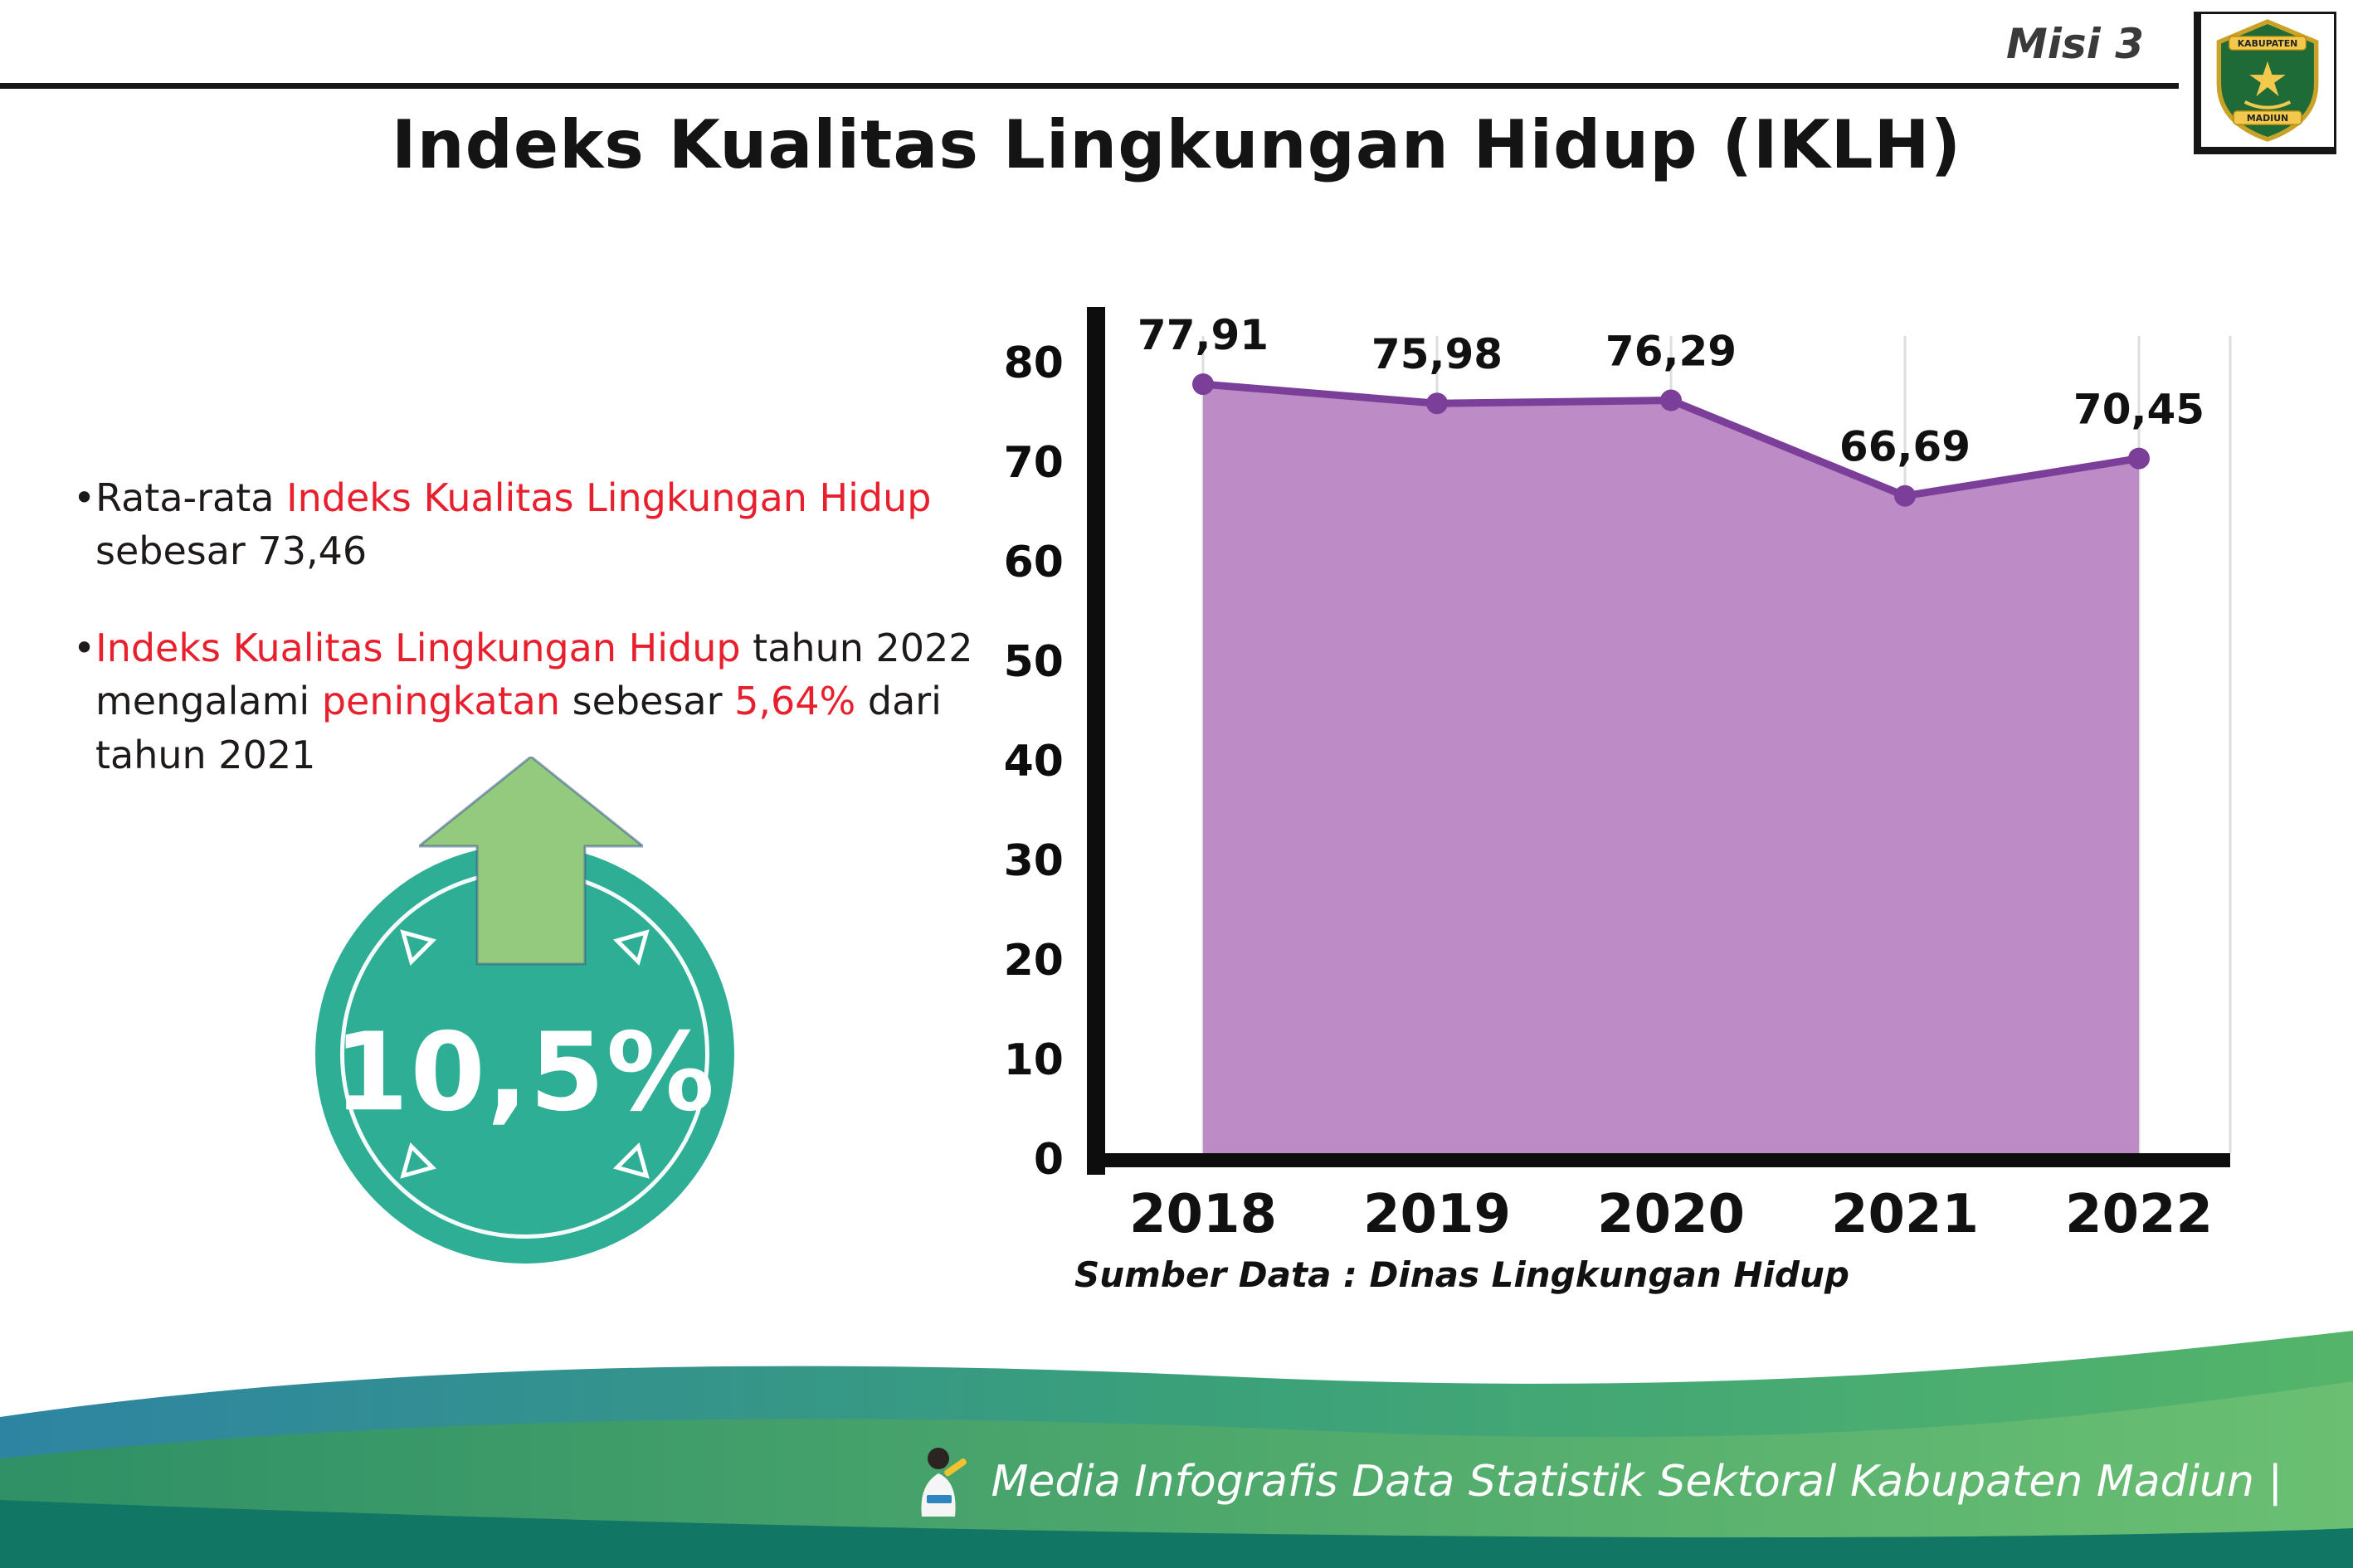  What do you see at coordinates (531, 862) in the screenshot?
I see `increase-arrow-icon` at bounding box center [531, 862].